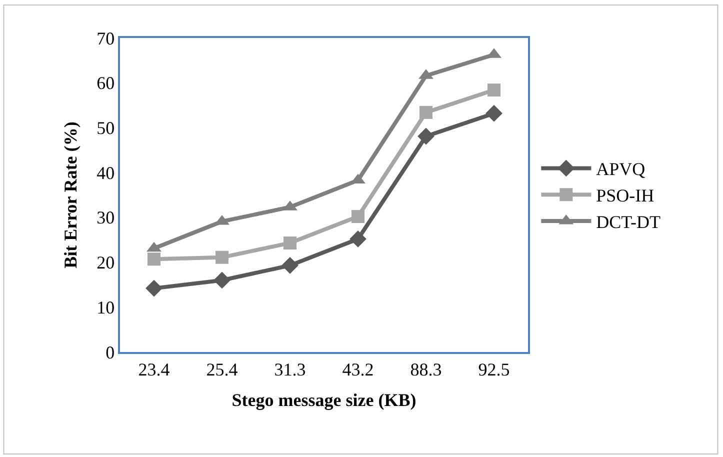  I want to click on x-tick-label: 92.5, so click(494, 369).